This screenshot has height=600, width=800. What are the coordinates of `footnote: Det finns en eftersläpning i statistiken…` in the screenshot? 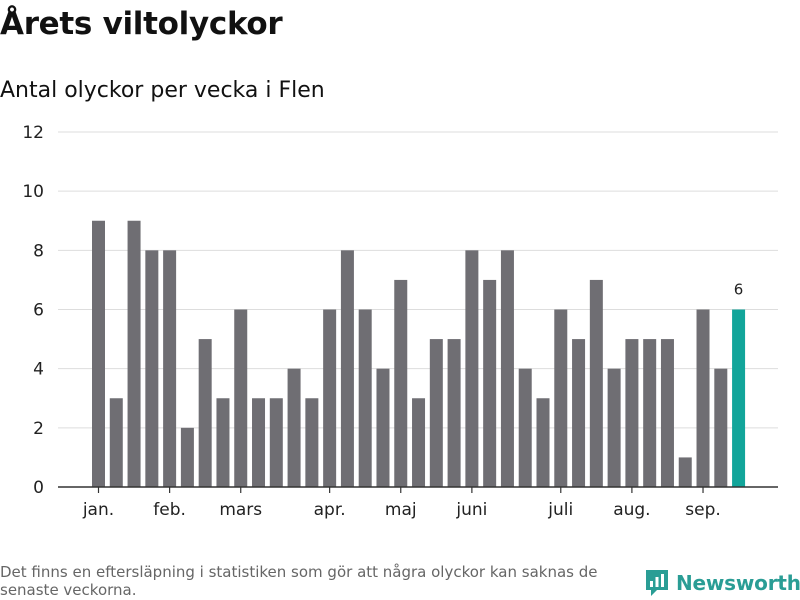 It's located at (299, 581).